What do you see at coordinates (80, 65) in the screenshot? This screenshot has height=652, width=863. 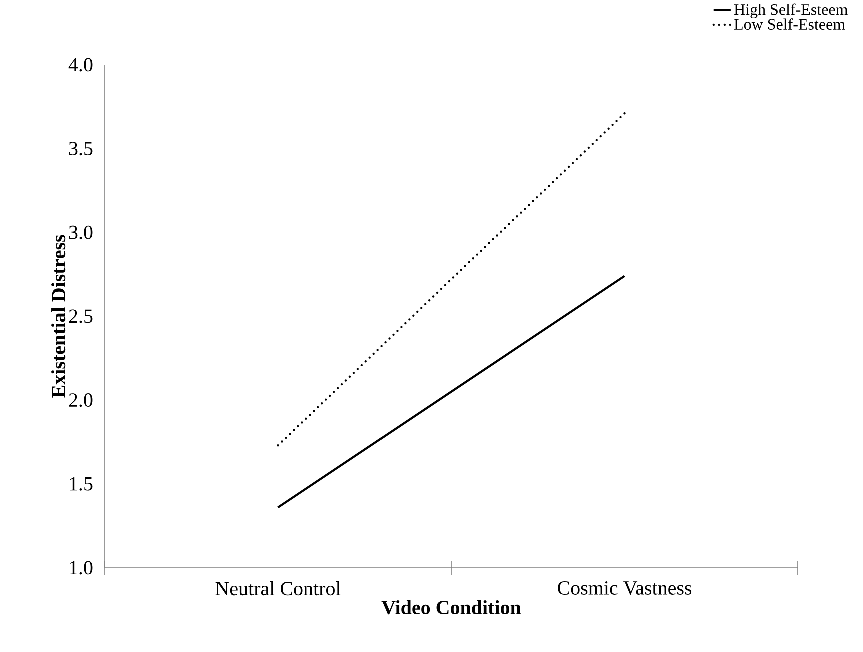 I see `y-tick-label: 4.0` at bounding box center [80, 65].